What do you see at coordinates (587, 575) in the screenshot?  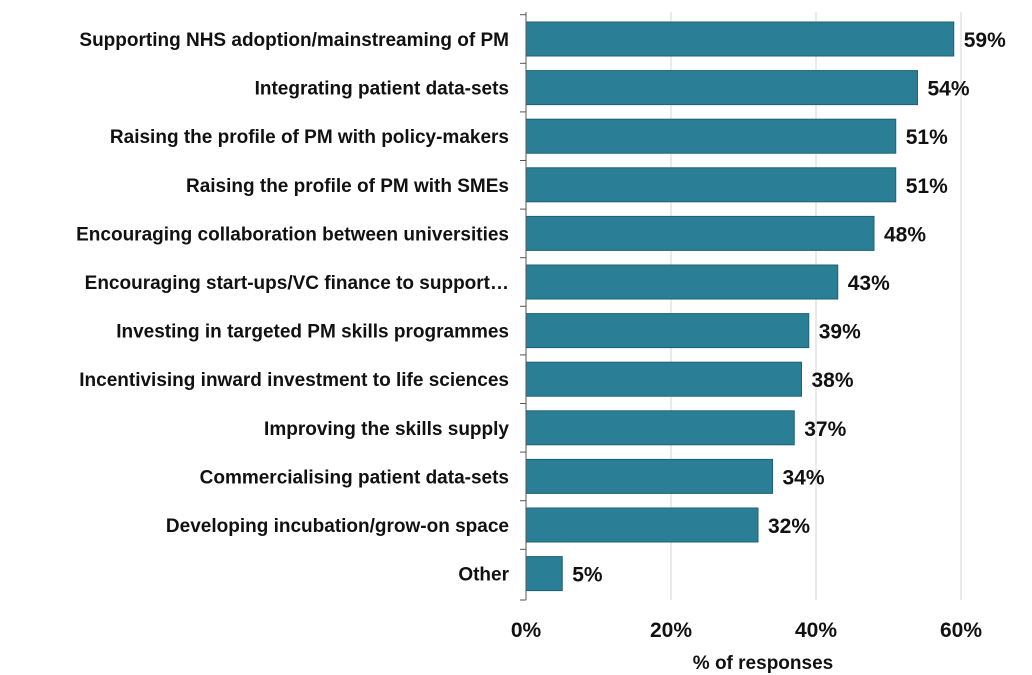 I see `value-label: 5%` at bounding box center [587, 575].